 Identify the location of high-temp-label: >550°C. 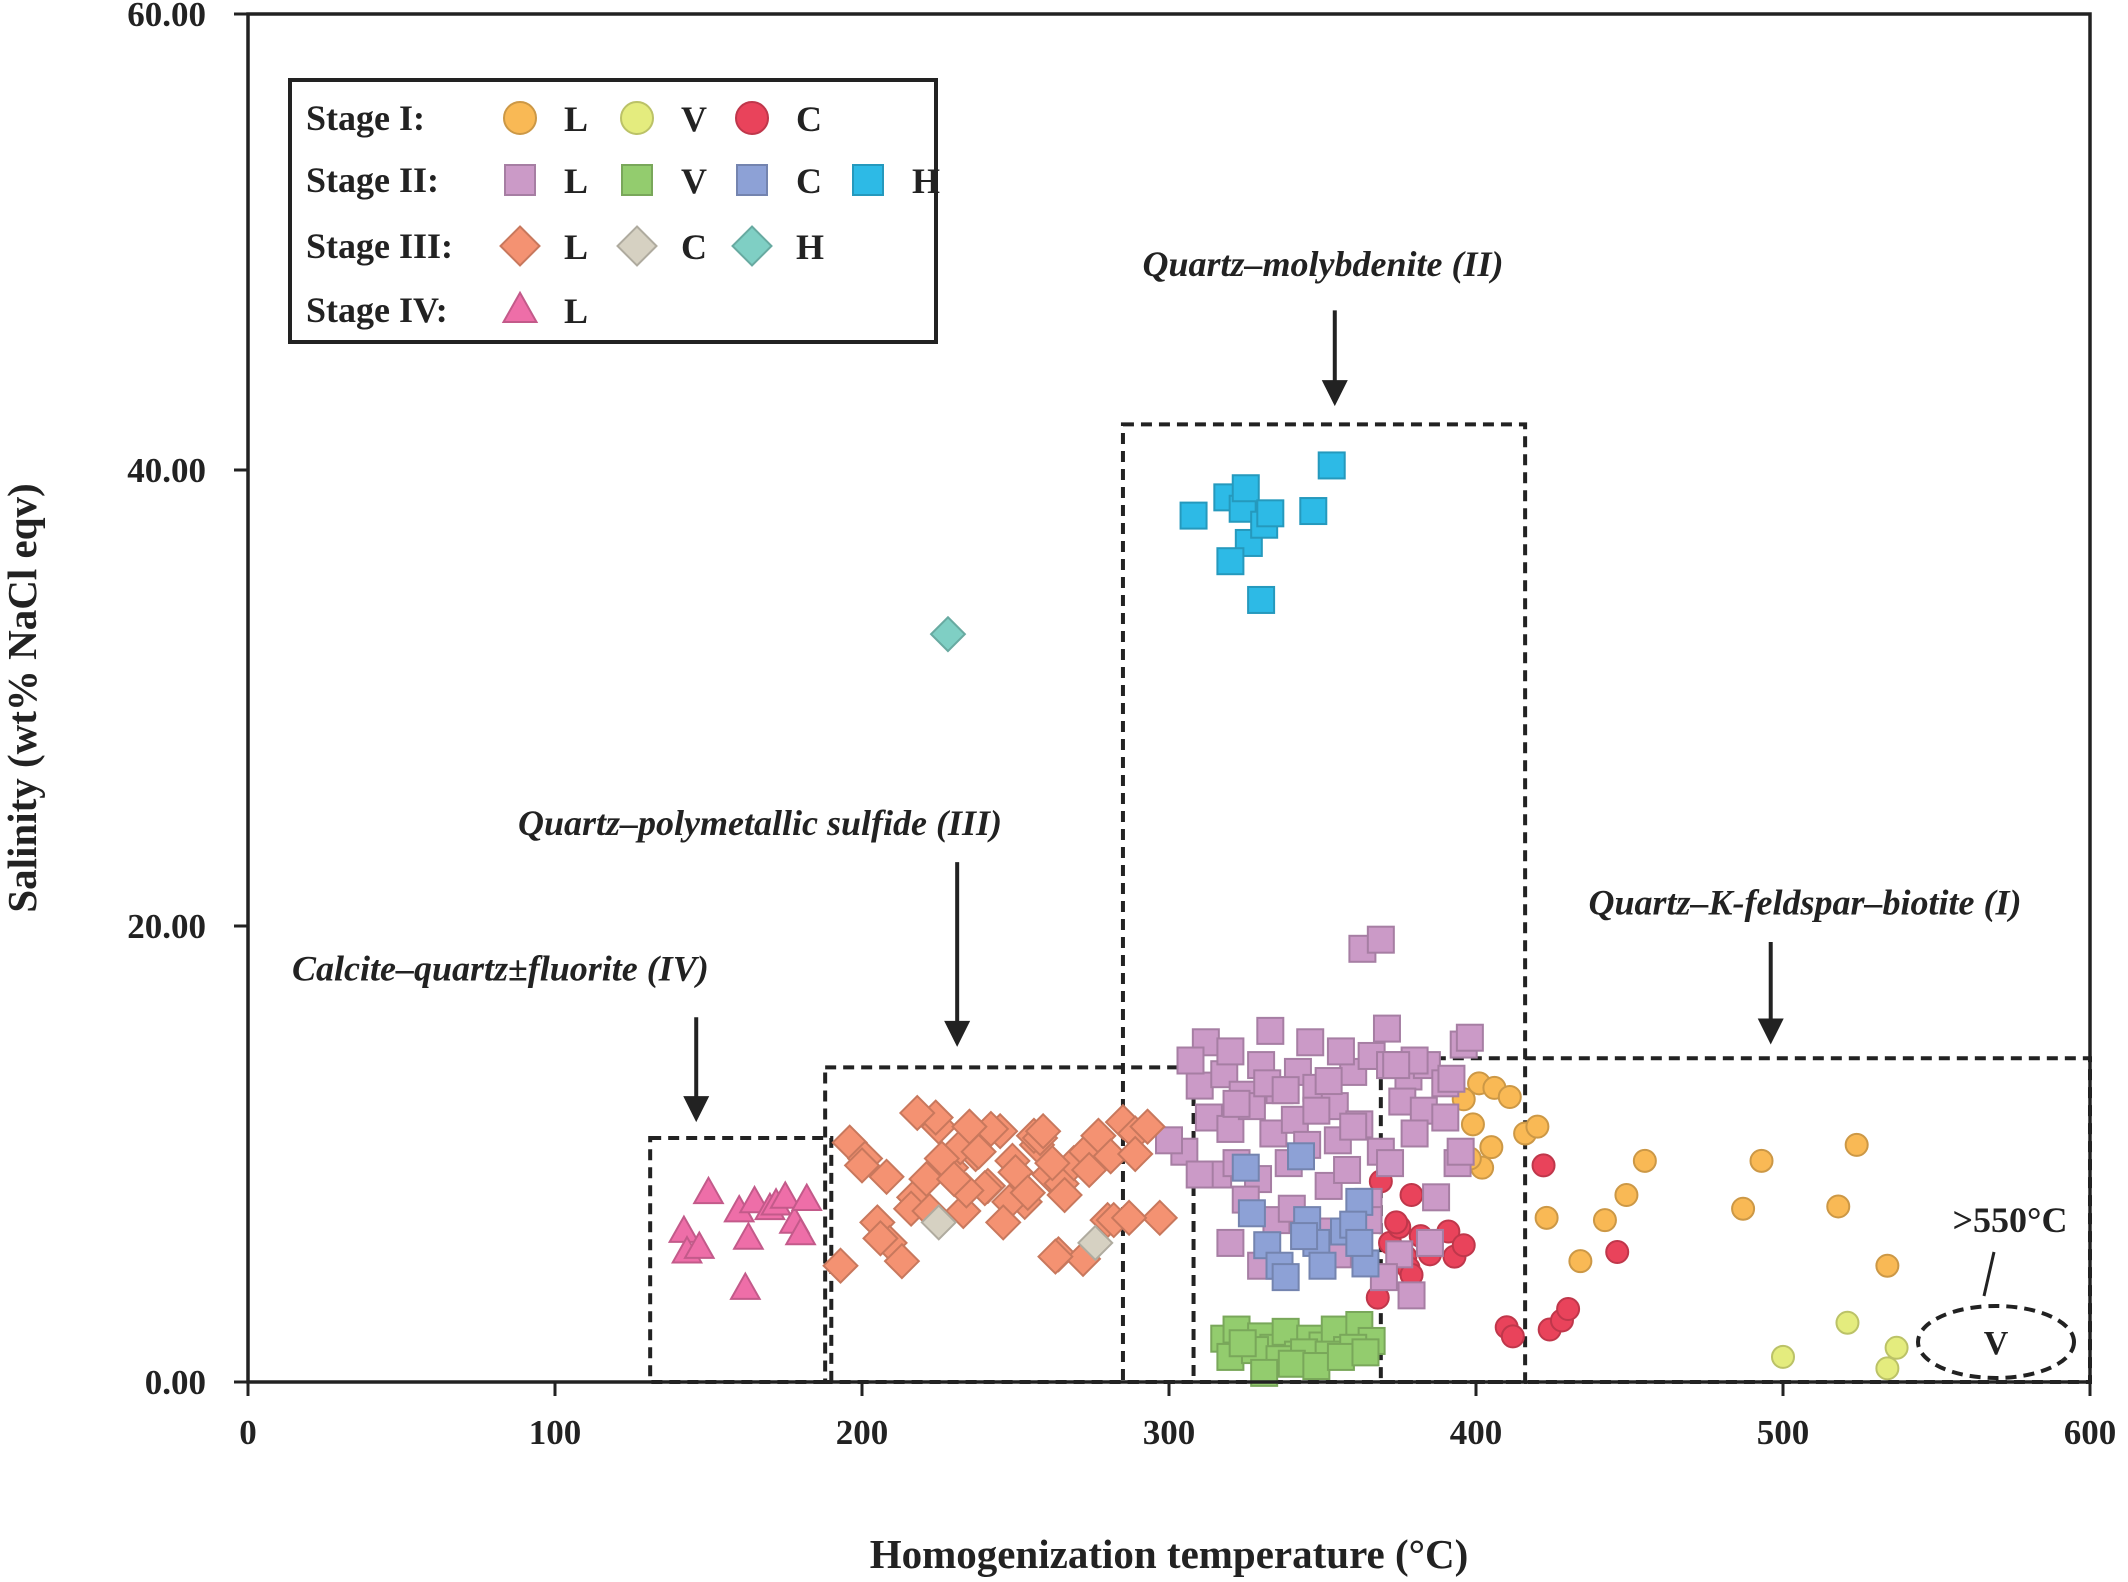
(2010, 1220).